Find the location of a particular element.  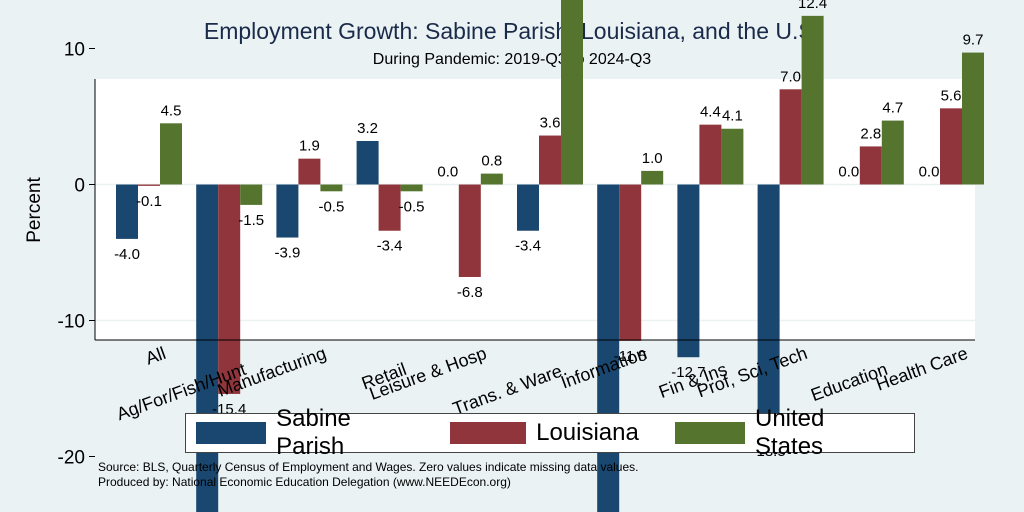

legend-label: United States is located at coordinates (790, 432).